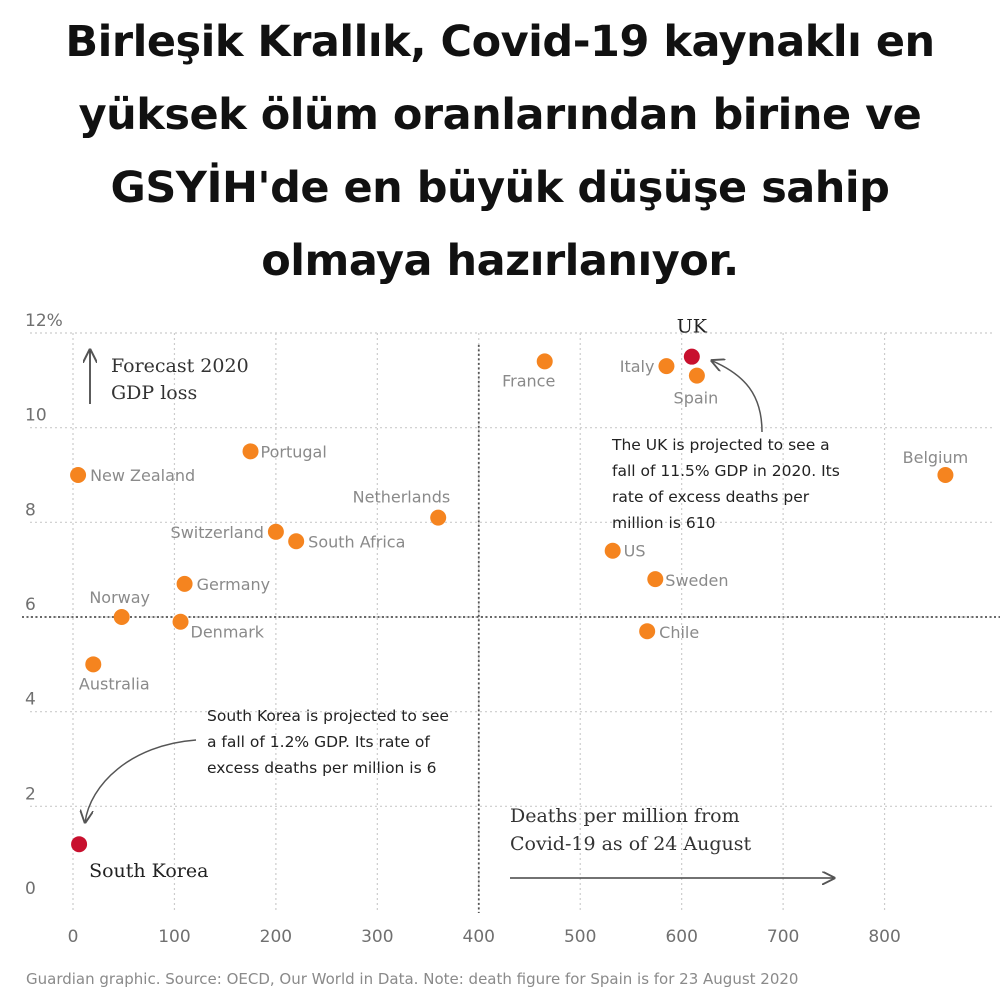 This screenshot has width=1000, height=1000. Describe the element at coordinates (36, 416) in the screenshot. I see `y-tick-label: 10` at that location.